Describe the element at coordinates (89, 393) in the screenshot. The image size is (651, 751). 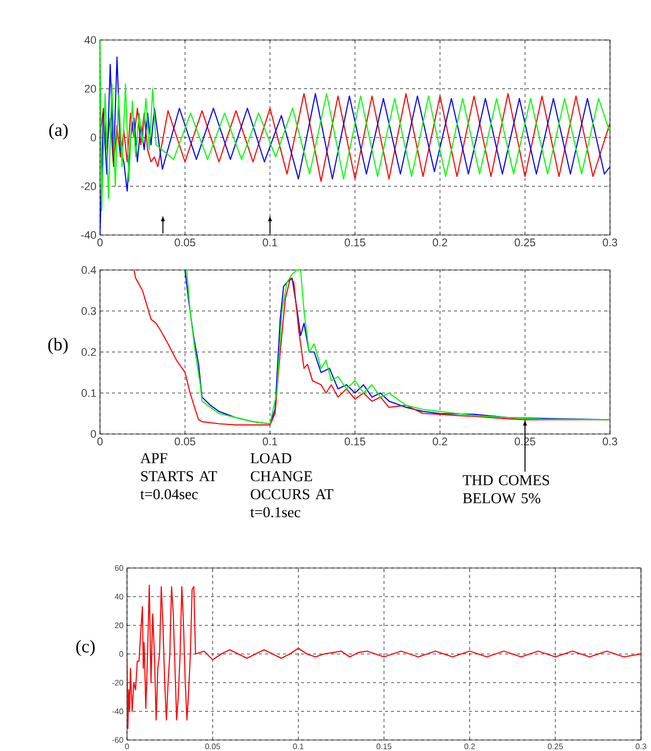
I see `y-tick-label: 0.1` at that location.